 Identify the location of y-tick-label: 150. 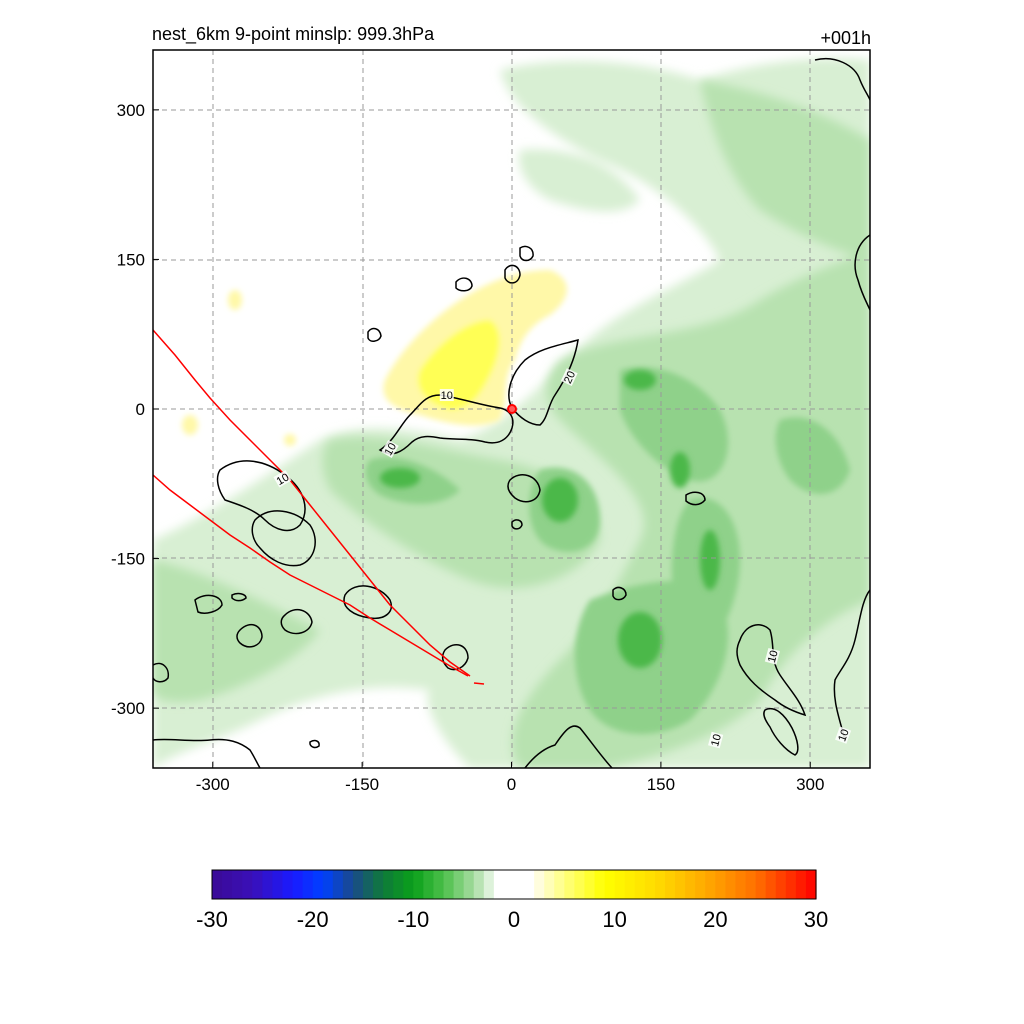
(131, 259).